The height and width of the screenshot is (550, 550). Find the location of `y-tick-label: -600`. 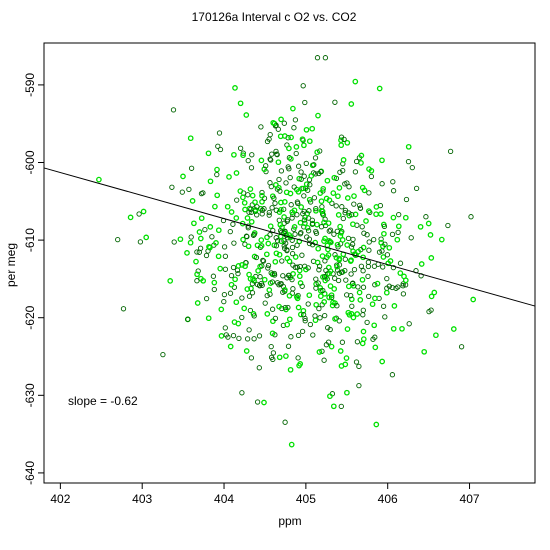

y-tick-label: -600 is located at coordinates (30, 162).